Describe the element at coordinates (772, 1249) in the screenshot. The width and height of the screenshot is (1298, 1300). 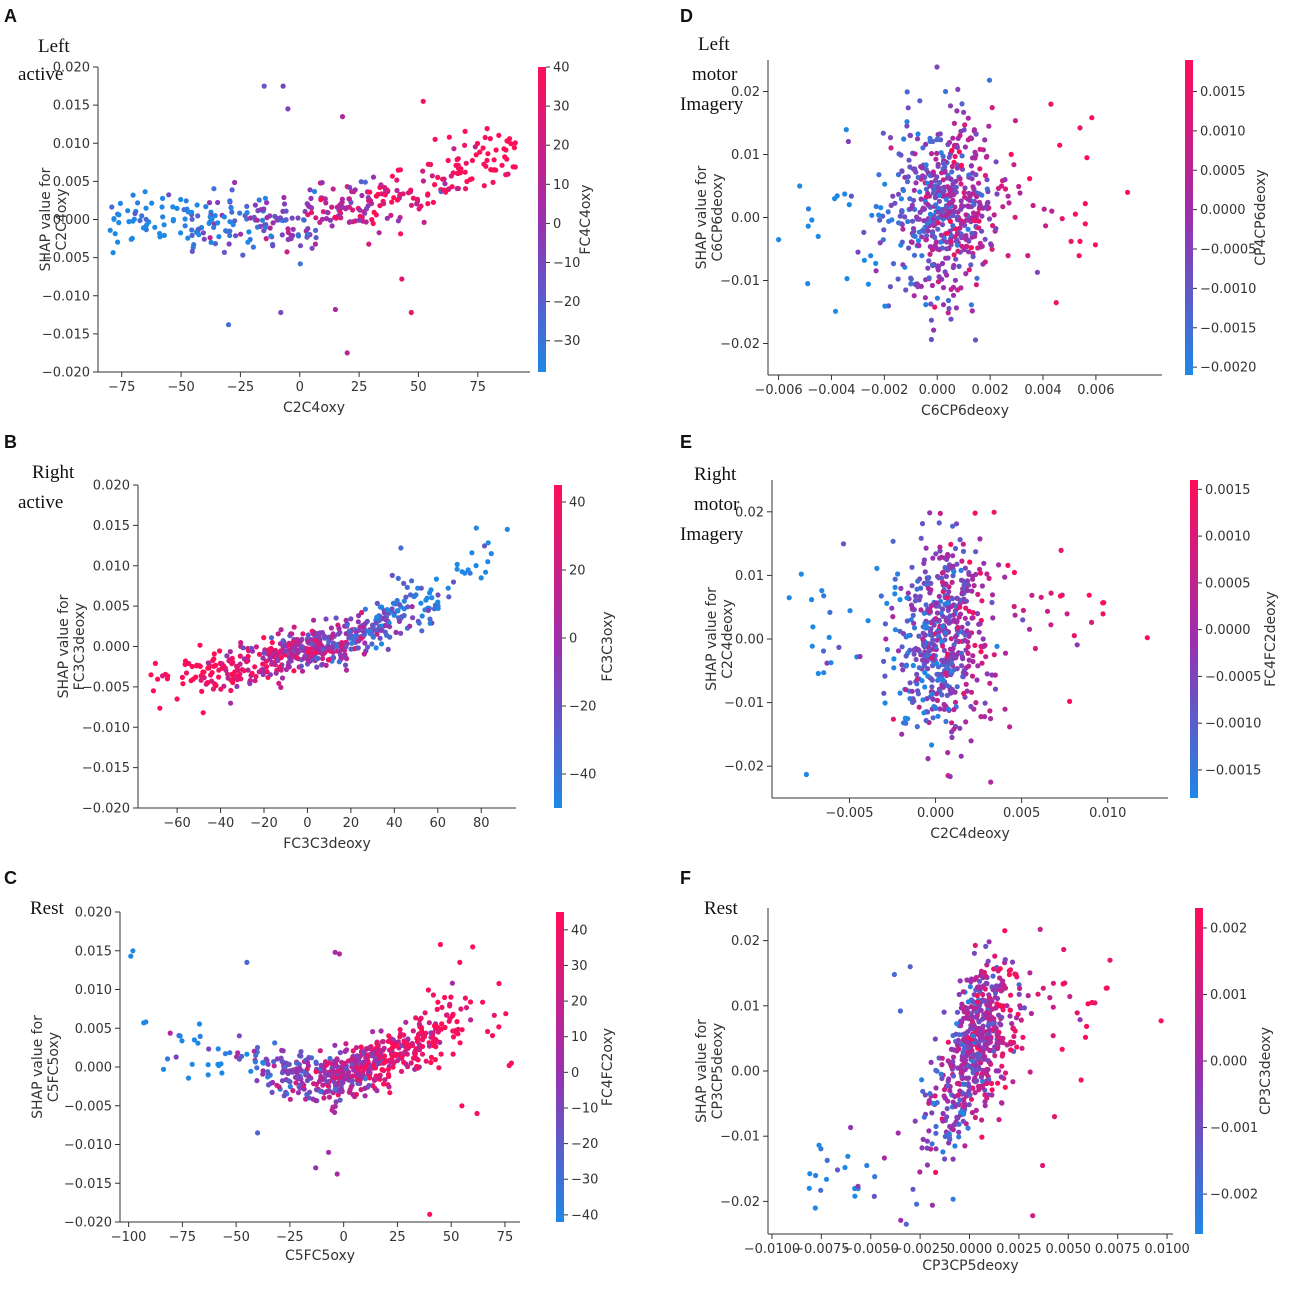
I see `x-tick-label: −0.0100` at that location.